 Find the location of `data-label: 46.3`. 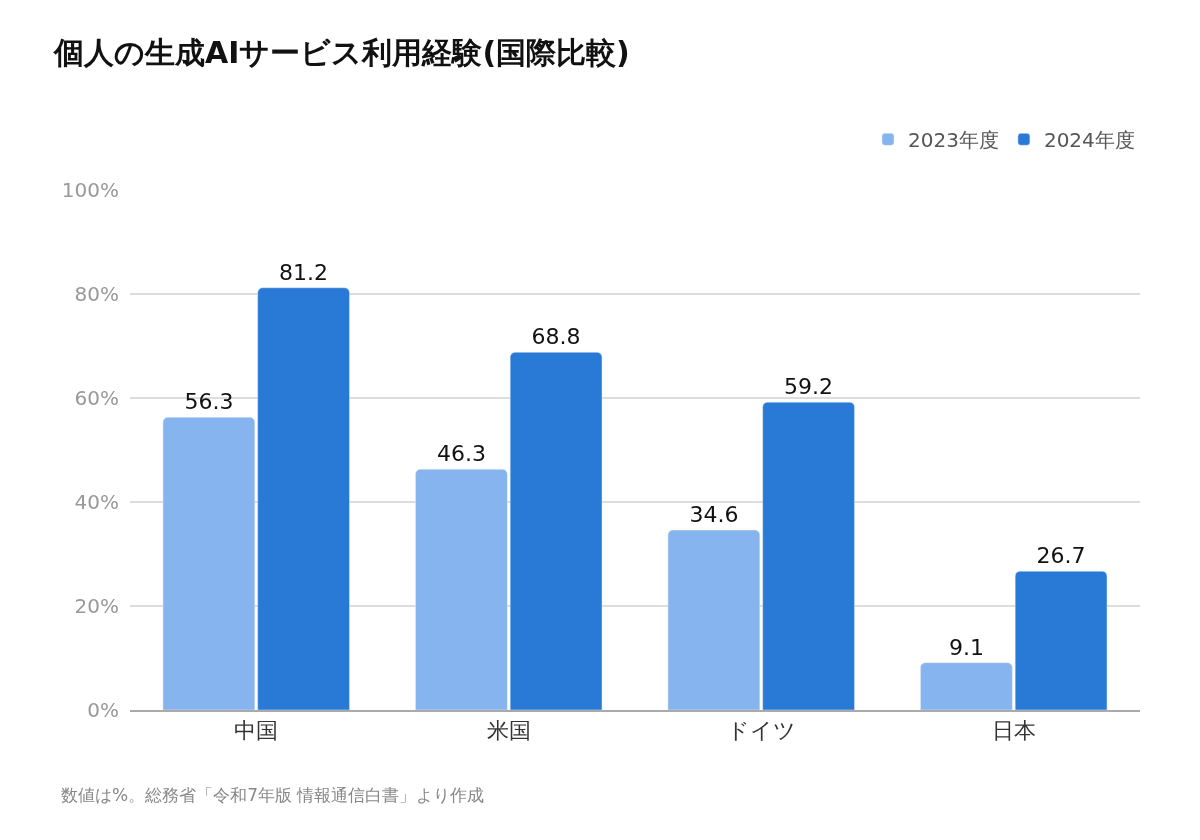

data-label: 46.3 is located at coordinates (461, 454).